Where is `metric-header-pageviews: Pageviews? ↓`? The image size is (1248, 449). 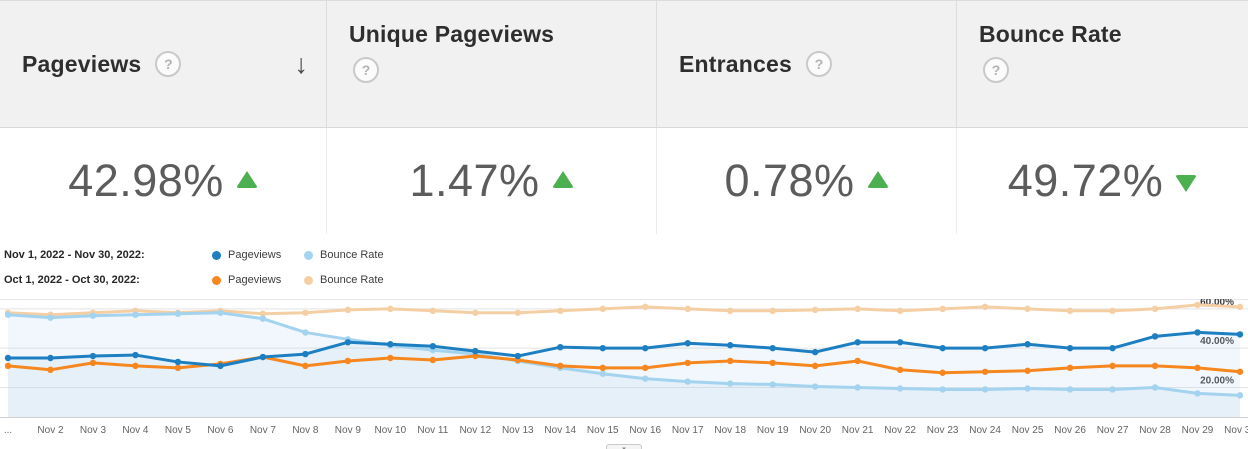
metric-header-pageviews: Pageviews? ↓ is located at coordinates (163, 64).